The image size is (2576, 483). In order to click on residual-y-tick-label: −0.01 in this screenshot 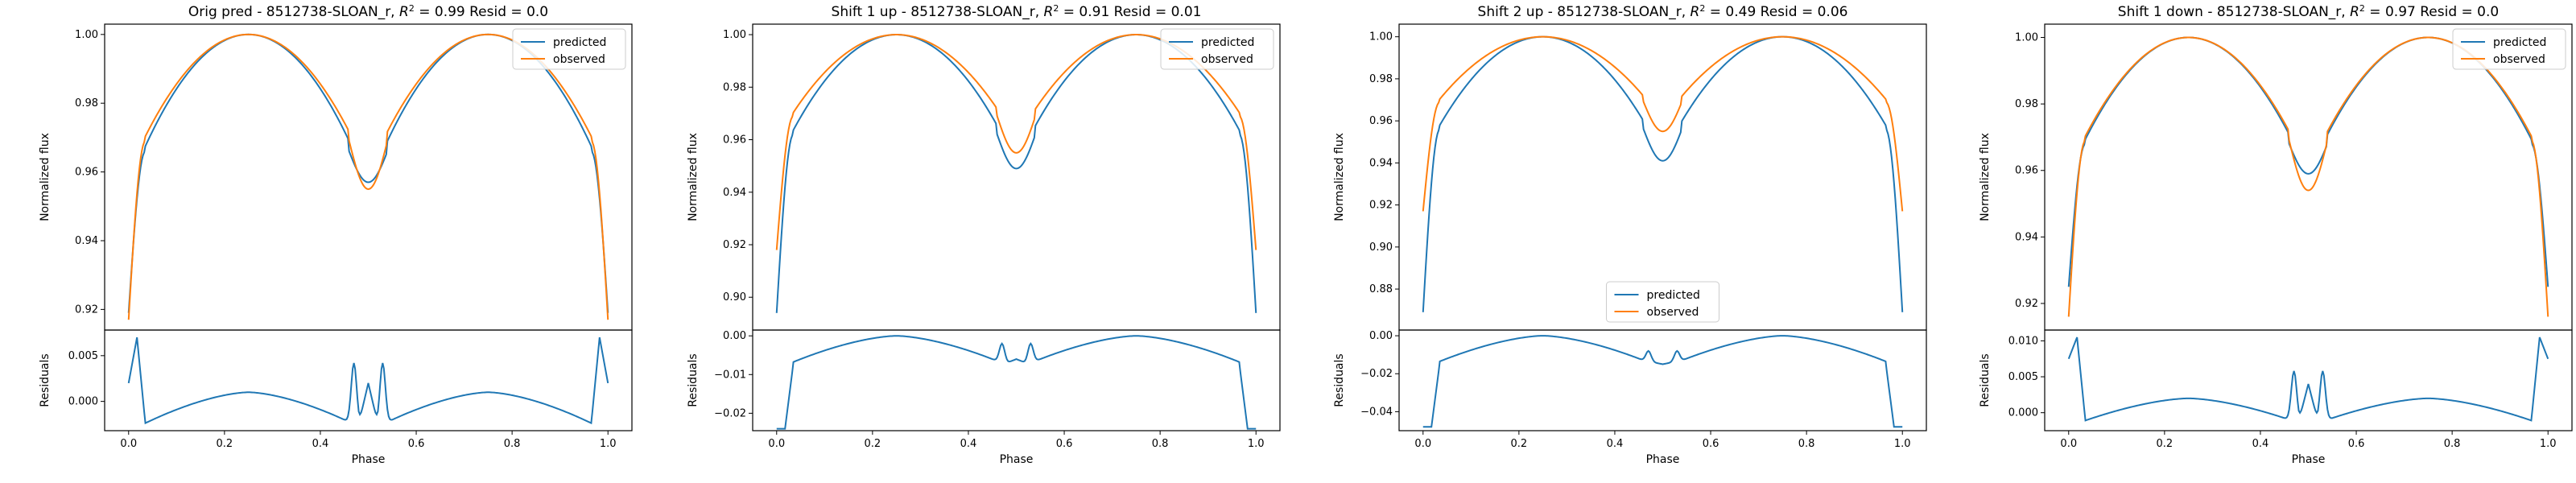, I will do `click(730, 375)`.